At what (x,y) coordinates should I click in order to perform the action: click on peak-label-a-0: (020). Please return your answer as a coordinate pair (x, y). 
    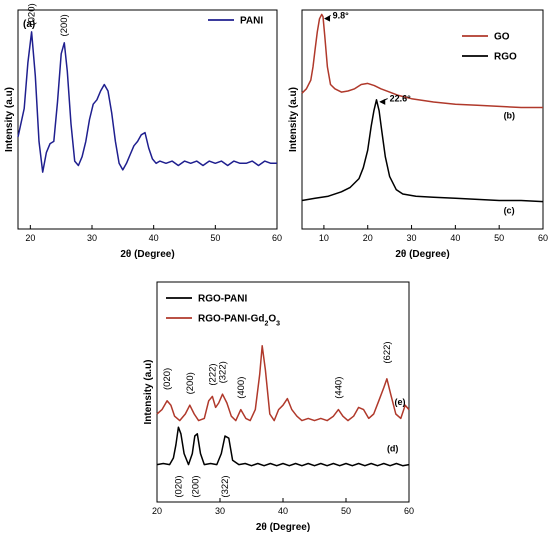
    Looking at the image, I should click on (32, 14).